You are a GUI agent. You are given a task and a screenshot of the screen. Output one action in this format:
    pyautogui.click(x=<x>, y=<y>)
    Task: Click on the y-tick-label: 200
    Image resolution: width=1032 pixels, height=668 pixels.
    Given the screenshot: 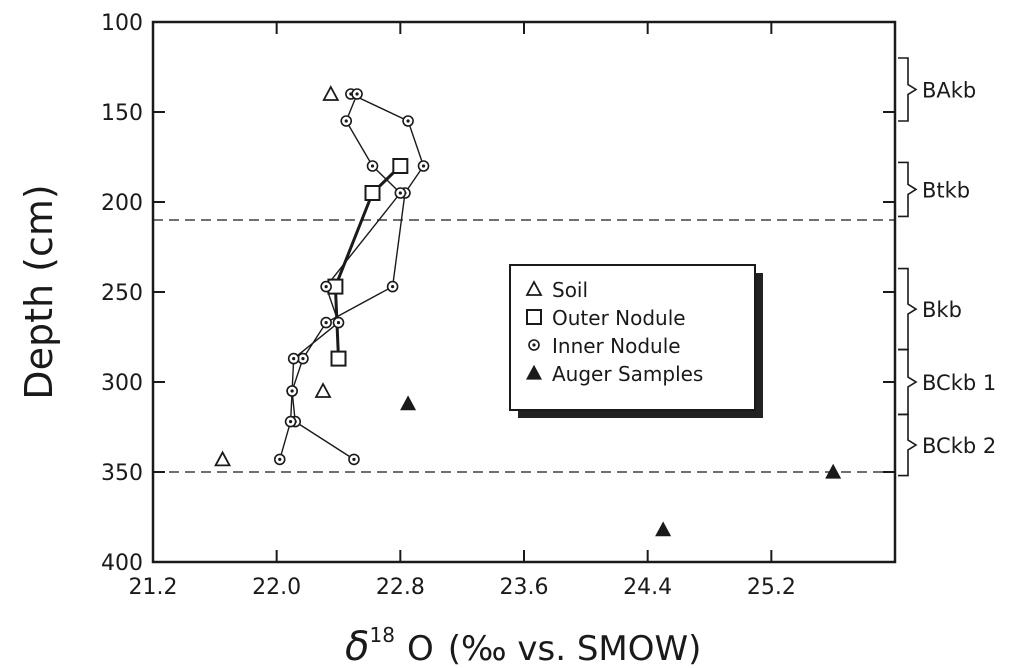 What is the action you would take?
    pyautogui.click(x=122, y=203)
    